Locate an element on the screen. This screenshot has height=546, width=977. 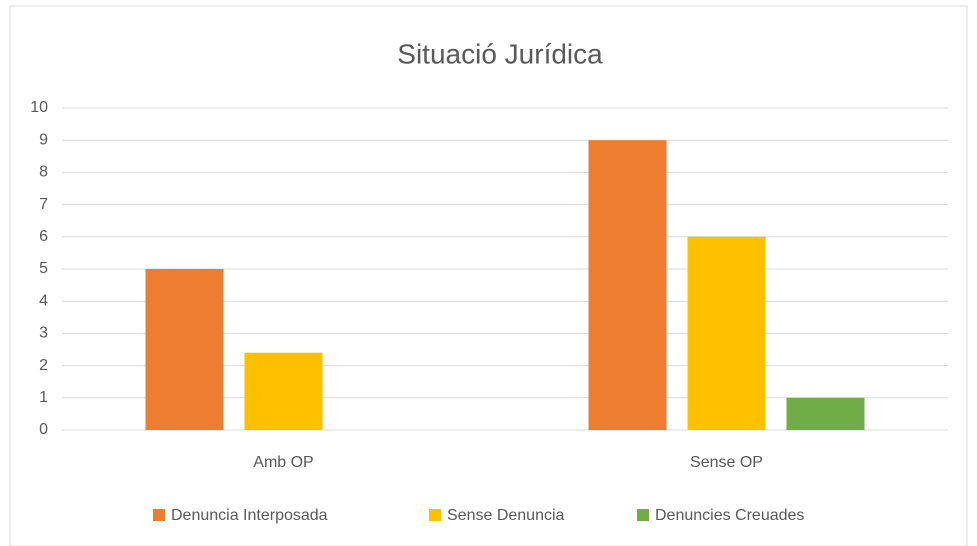
y-tick-label: 2 is located at coordinates (43, 365).